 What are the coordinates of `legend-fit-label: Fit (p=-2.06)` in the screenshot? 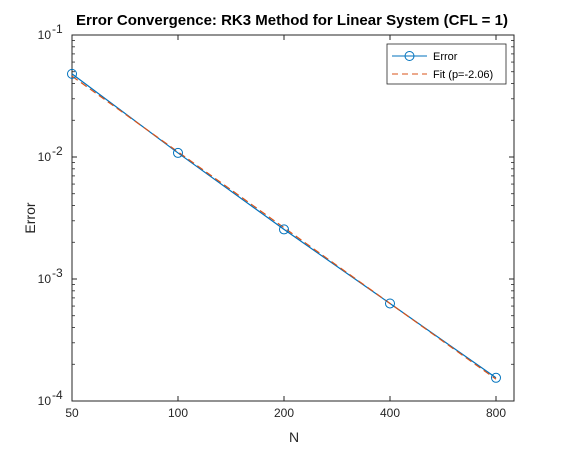 It's located at (463, 75).